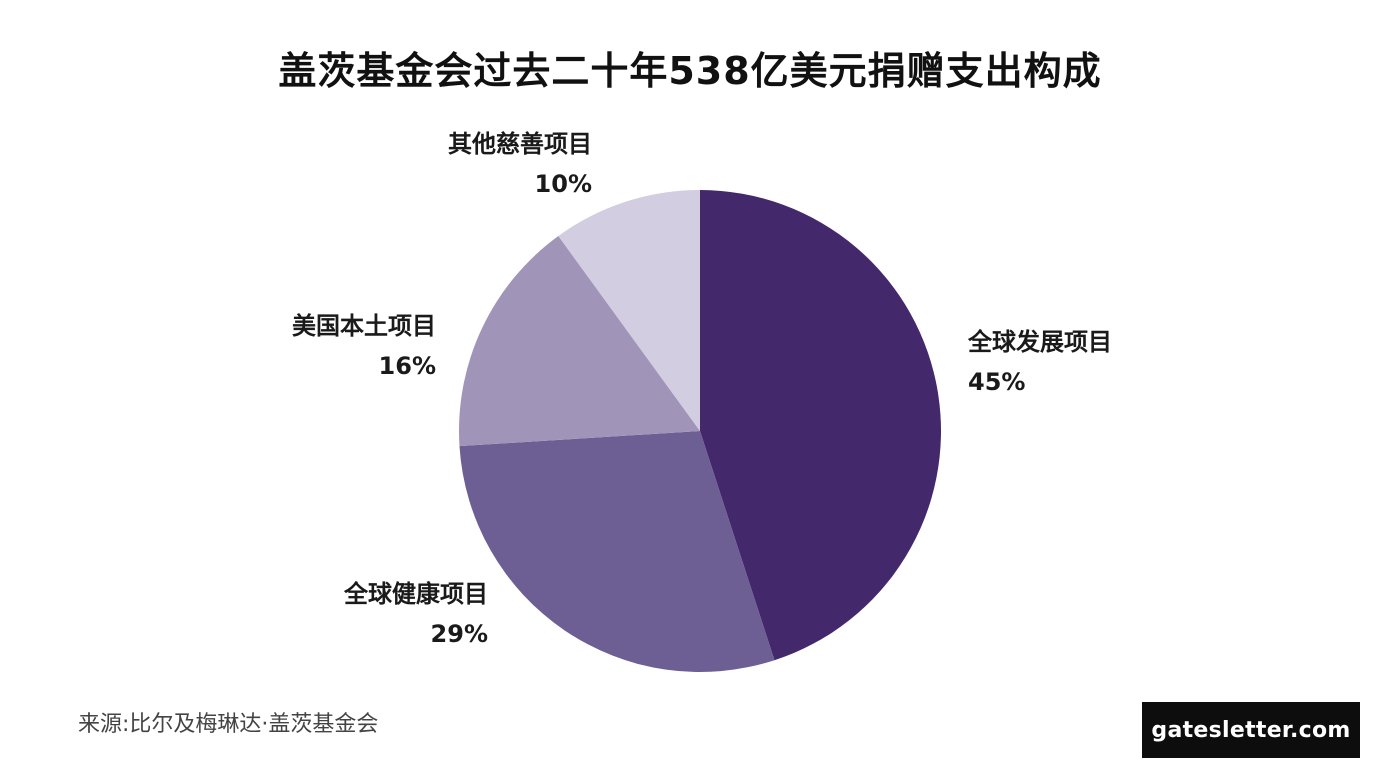  What do you see at coordinates (228, 724) in the screenshot?
I see `source-note: 来源:比尔及梅琳达·盖茨基金会` at bounding box center [228, 724].